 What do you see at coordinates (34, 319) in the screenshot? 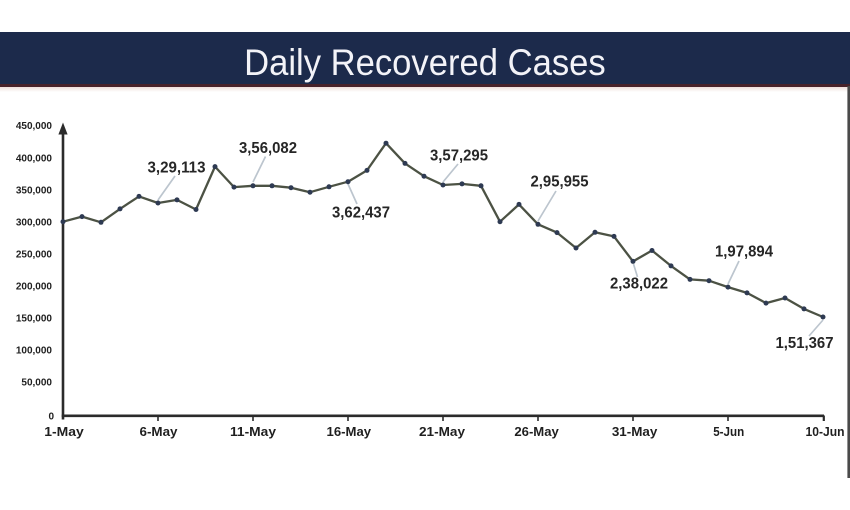
I see `svg-text: 150,000` at bounding box center [34, 319].